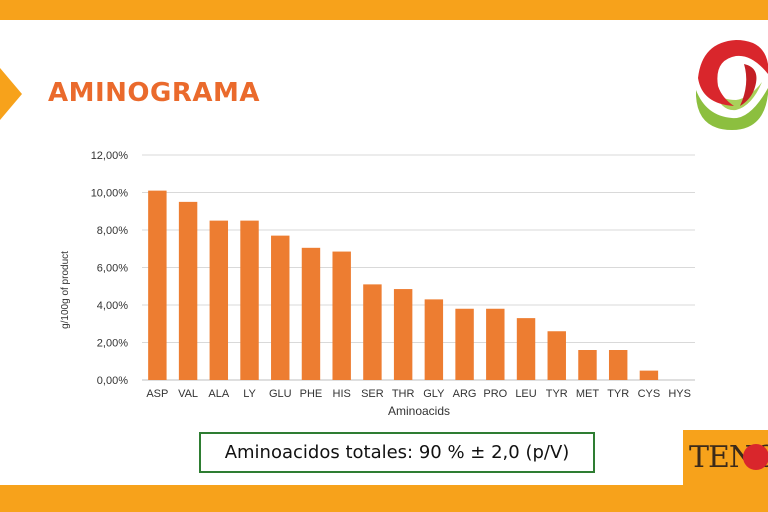 The height and width of the screenshot is (512, 768). What do you see at coordinates (112, 344) in the screenshot?
I see `y-tick-label: 2,00%` at bounding box center [112, 344].